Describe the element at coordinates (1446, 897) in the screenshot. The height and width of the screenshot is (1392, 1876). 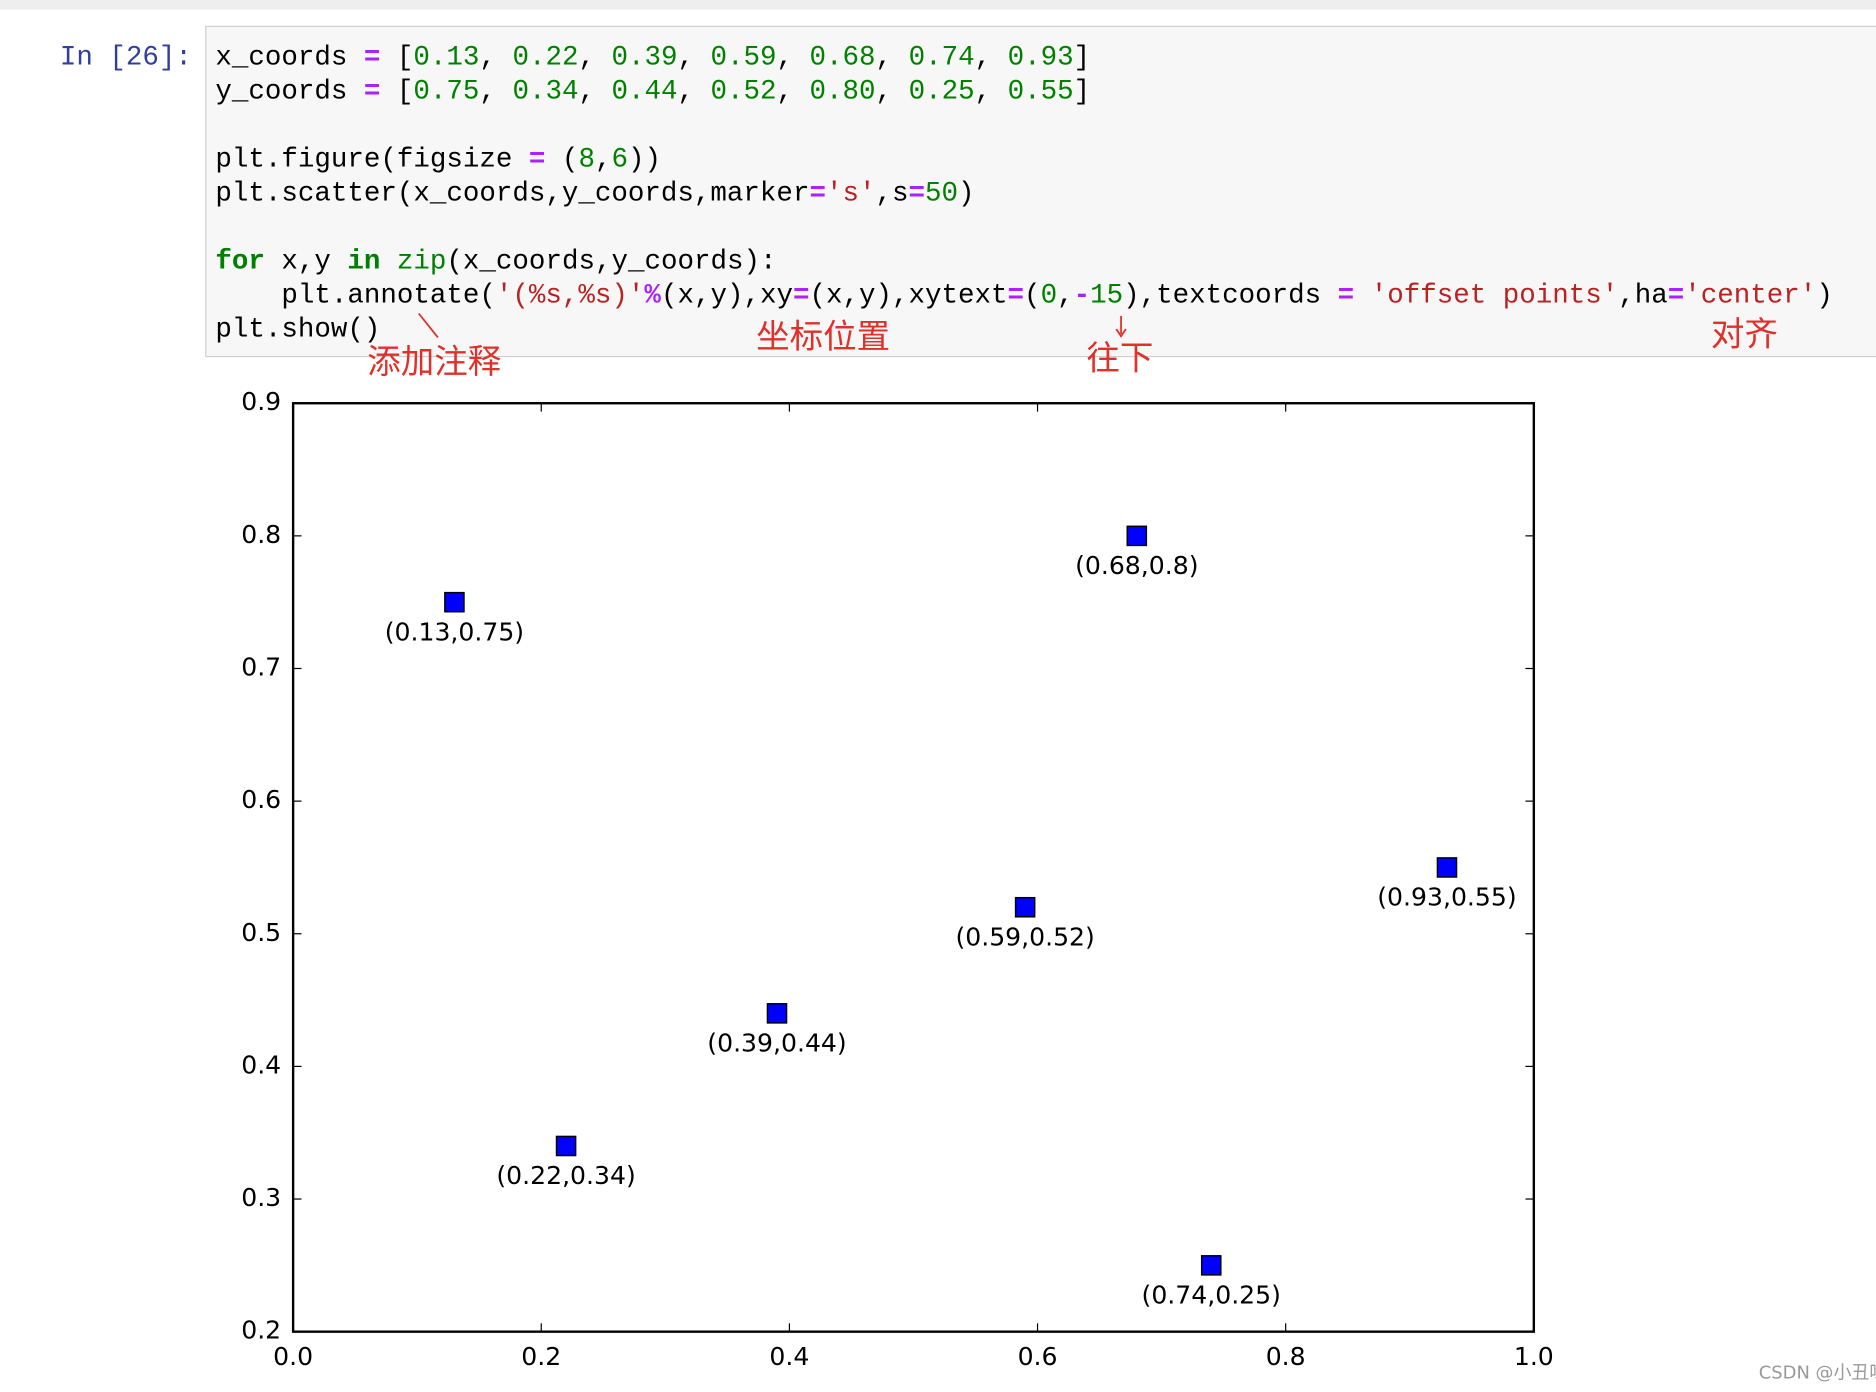
I see `point-label: (0.93,0.55)` at that location.